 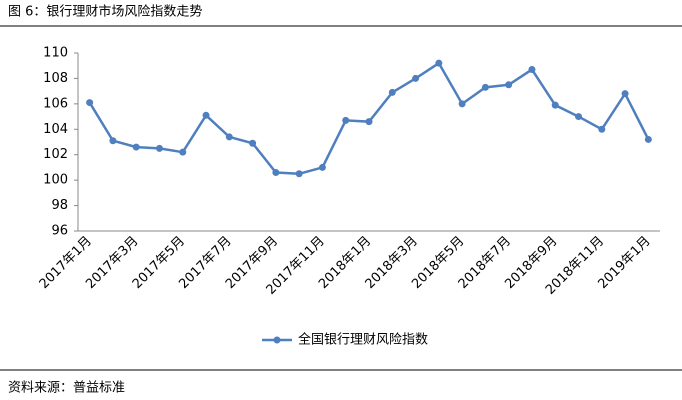 What do you see at coordinates (277, 340) in the screenshot?
I see `legend-marker` at bounding box center [277, 340].